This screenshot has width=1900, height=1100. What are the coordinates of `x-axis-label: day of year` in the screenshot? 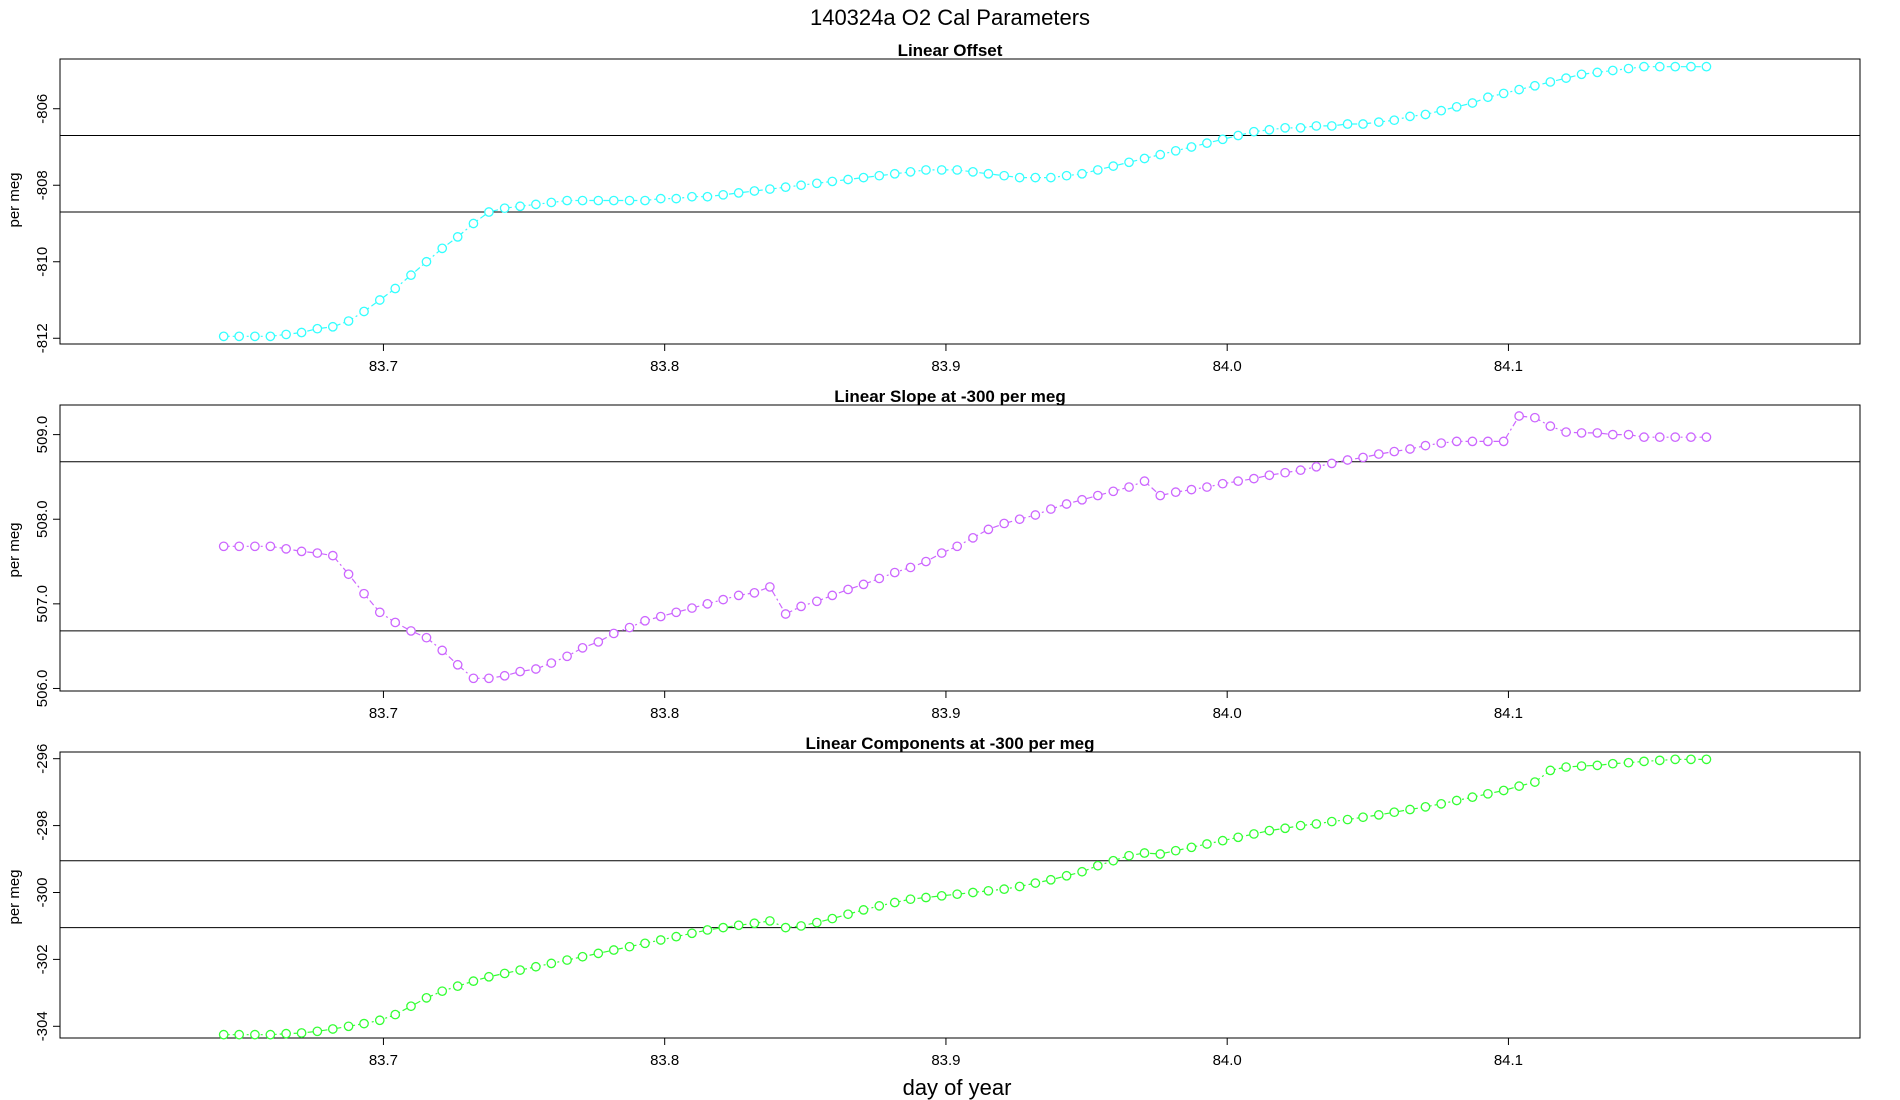 It's located at (957, 1087).